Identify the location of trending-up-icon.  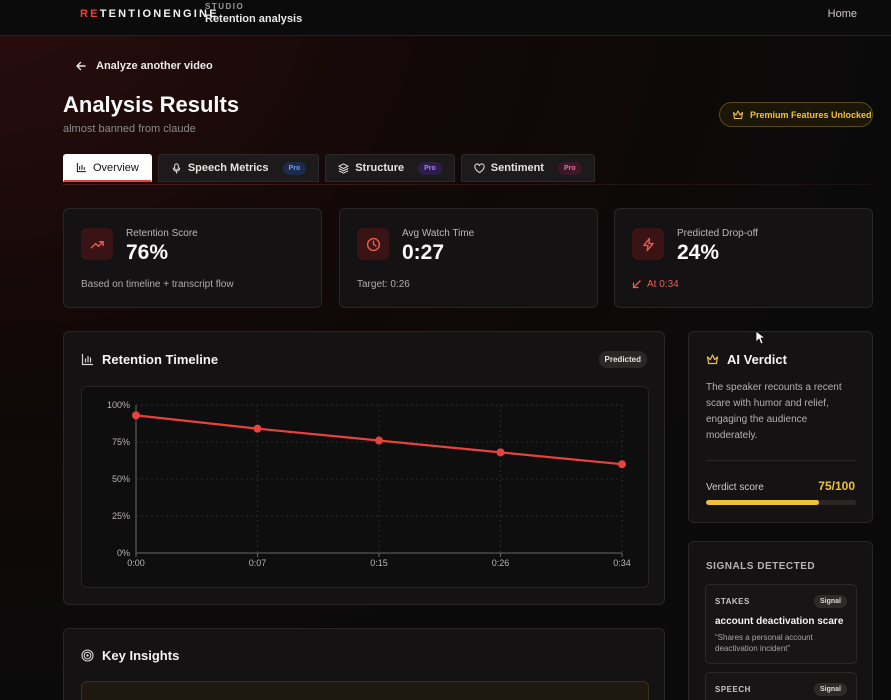
(97, 244).